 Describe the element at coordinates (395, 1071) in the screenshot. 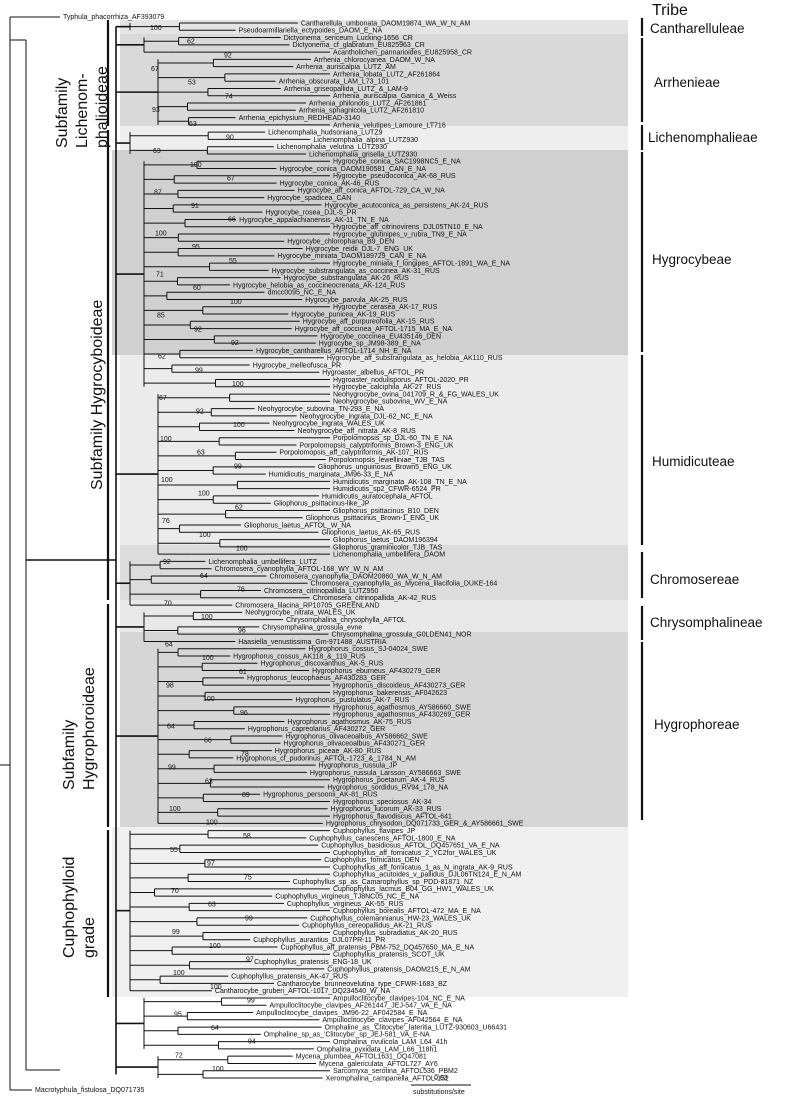

I see `tip-label: Sarcomyxa_serotina_AFTOL536_PBM2` at that location.